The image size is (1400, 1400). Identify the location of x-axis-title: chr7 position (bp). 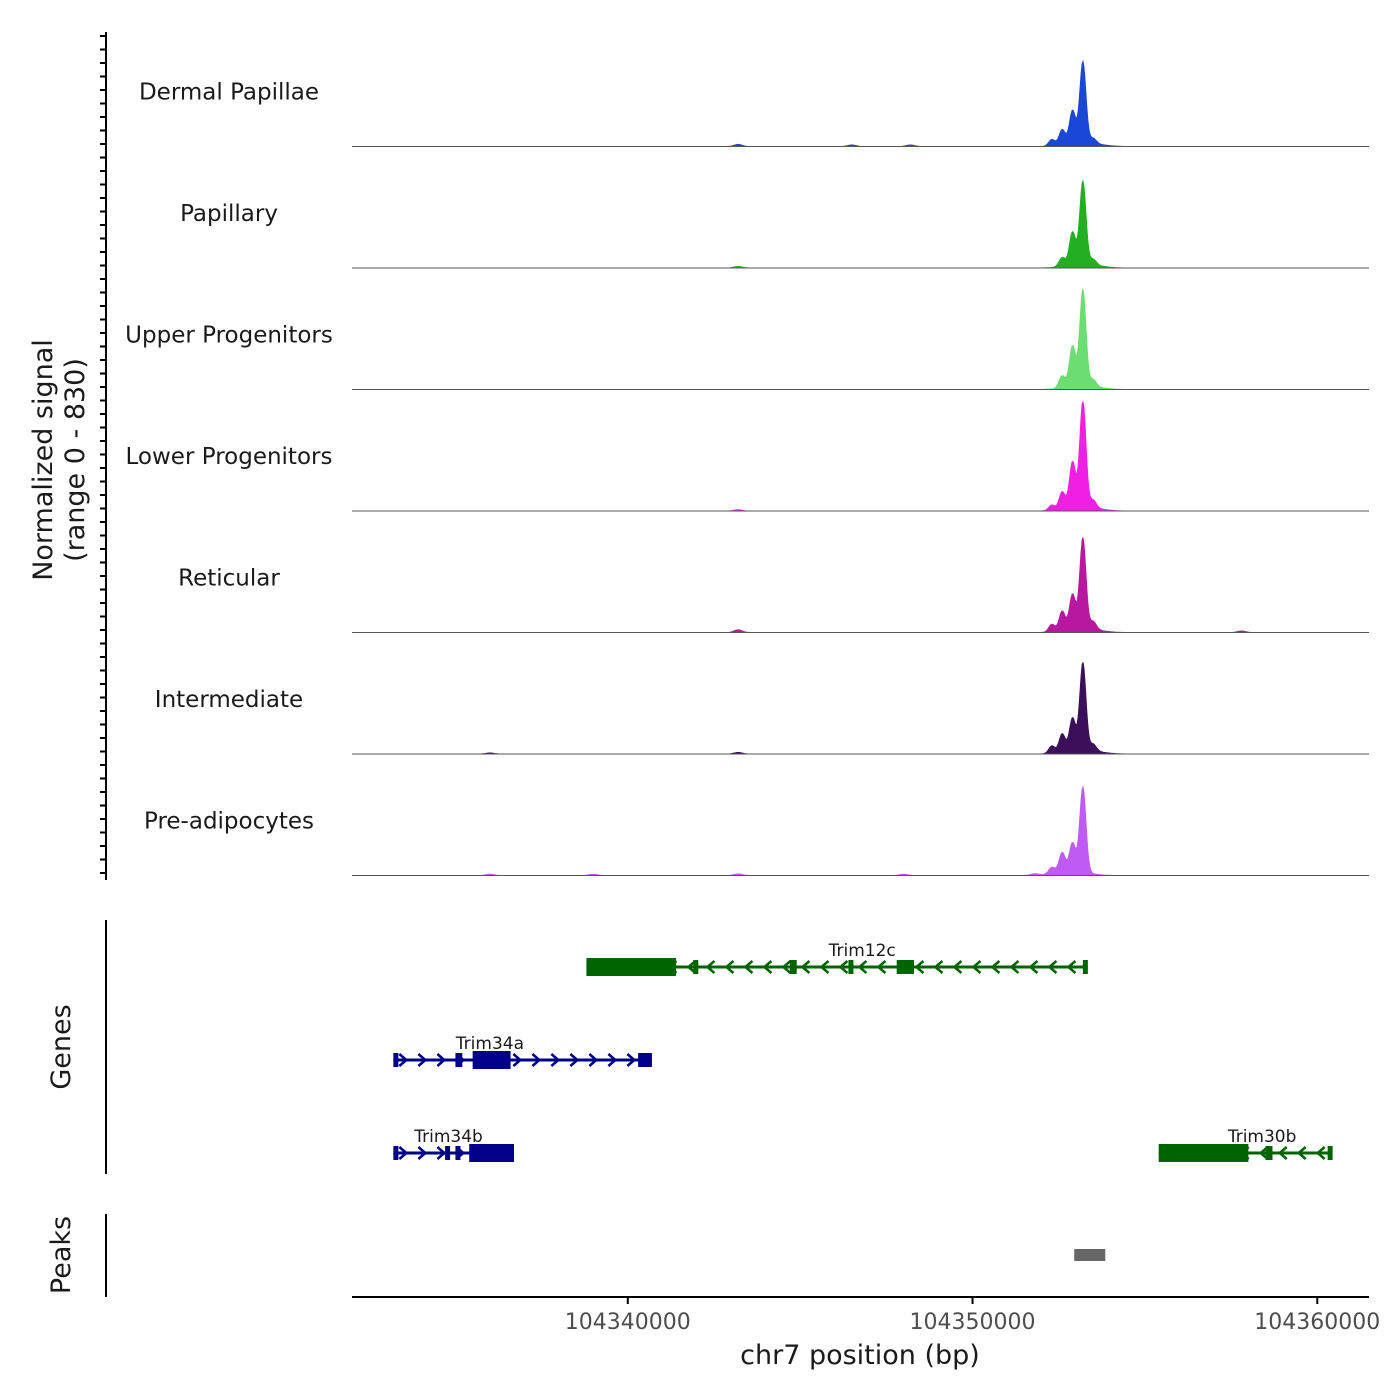
(860, 1355).